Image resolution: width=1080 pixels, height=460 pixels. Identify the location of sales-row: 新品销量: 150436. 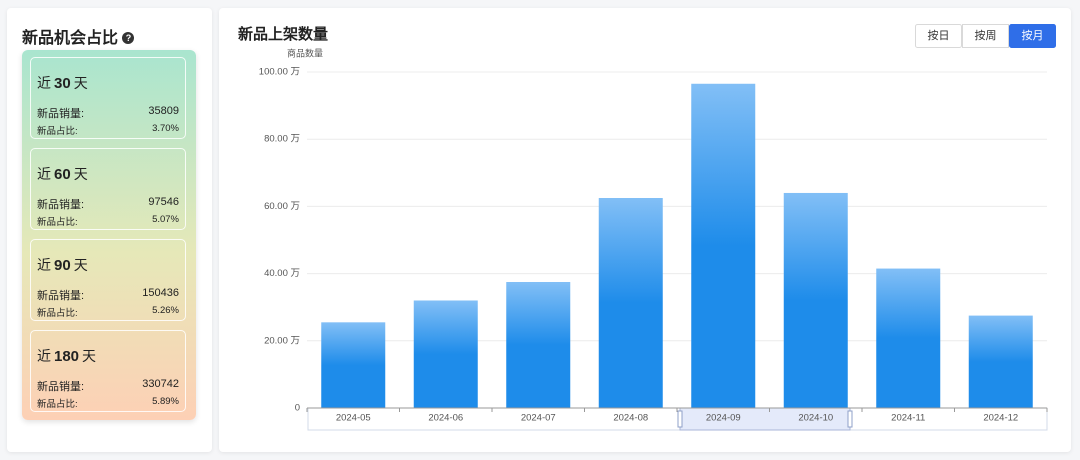
(108, 295).